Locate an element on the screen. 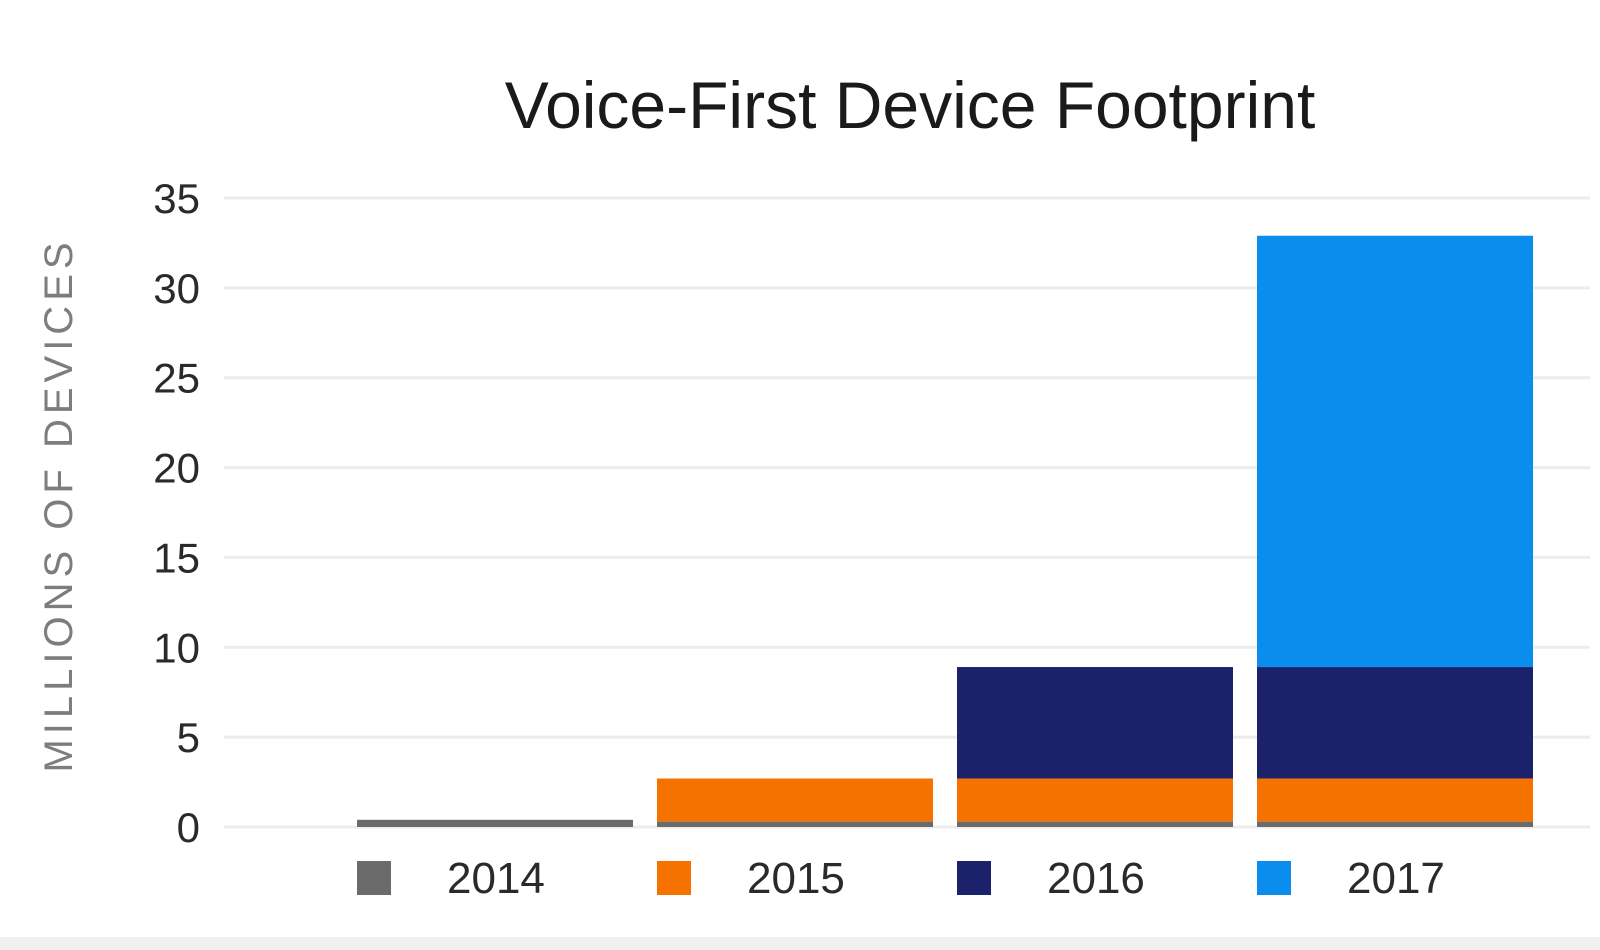 Image resolution: width=1600 pixels, height=950 pixels. legend-label-2014: 2014 is located at coordinates (496, 878).